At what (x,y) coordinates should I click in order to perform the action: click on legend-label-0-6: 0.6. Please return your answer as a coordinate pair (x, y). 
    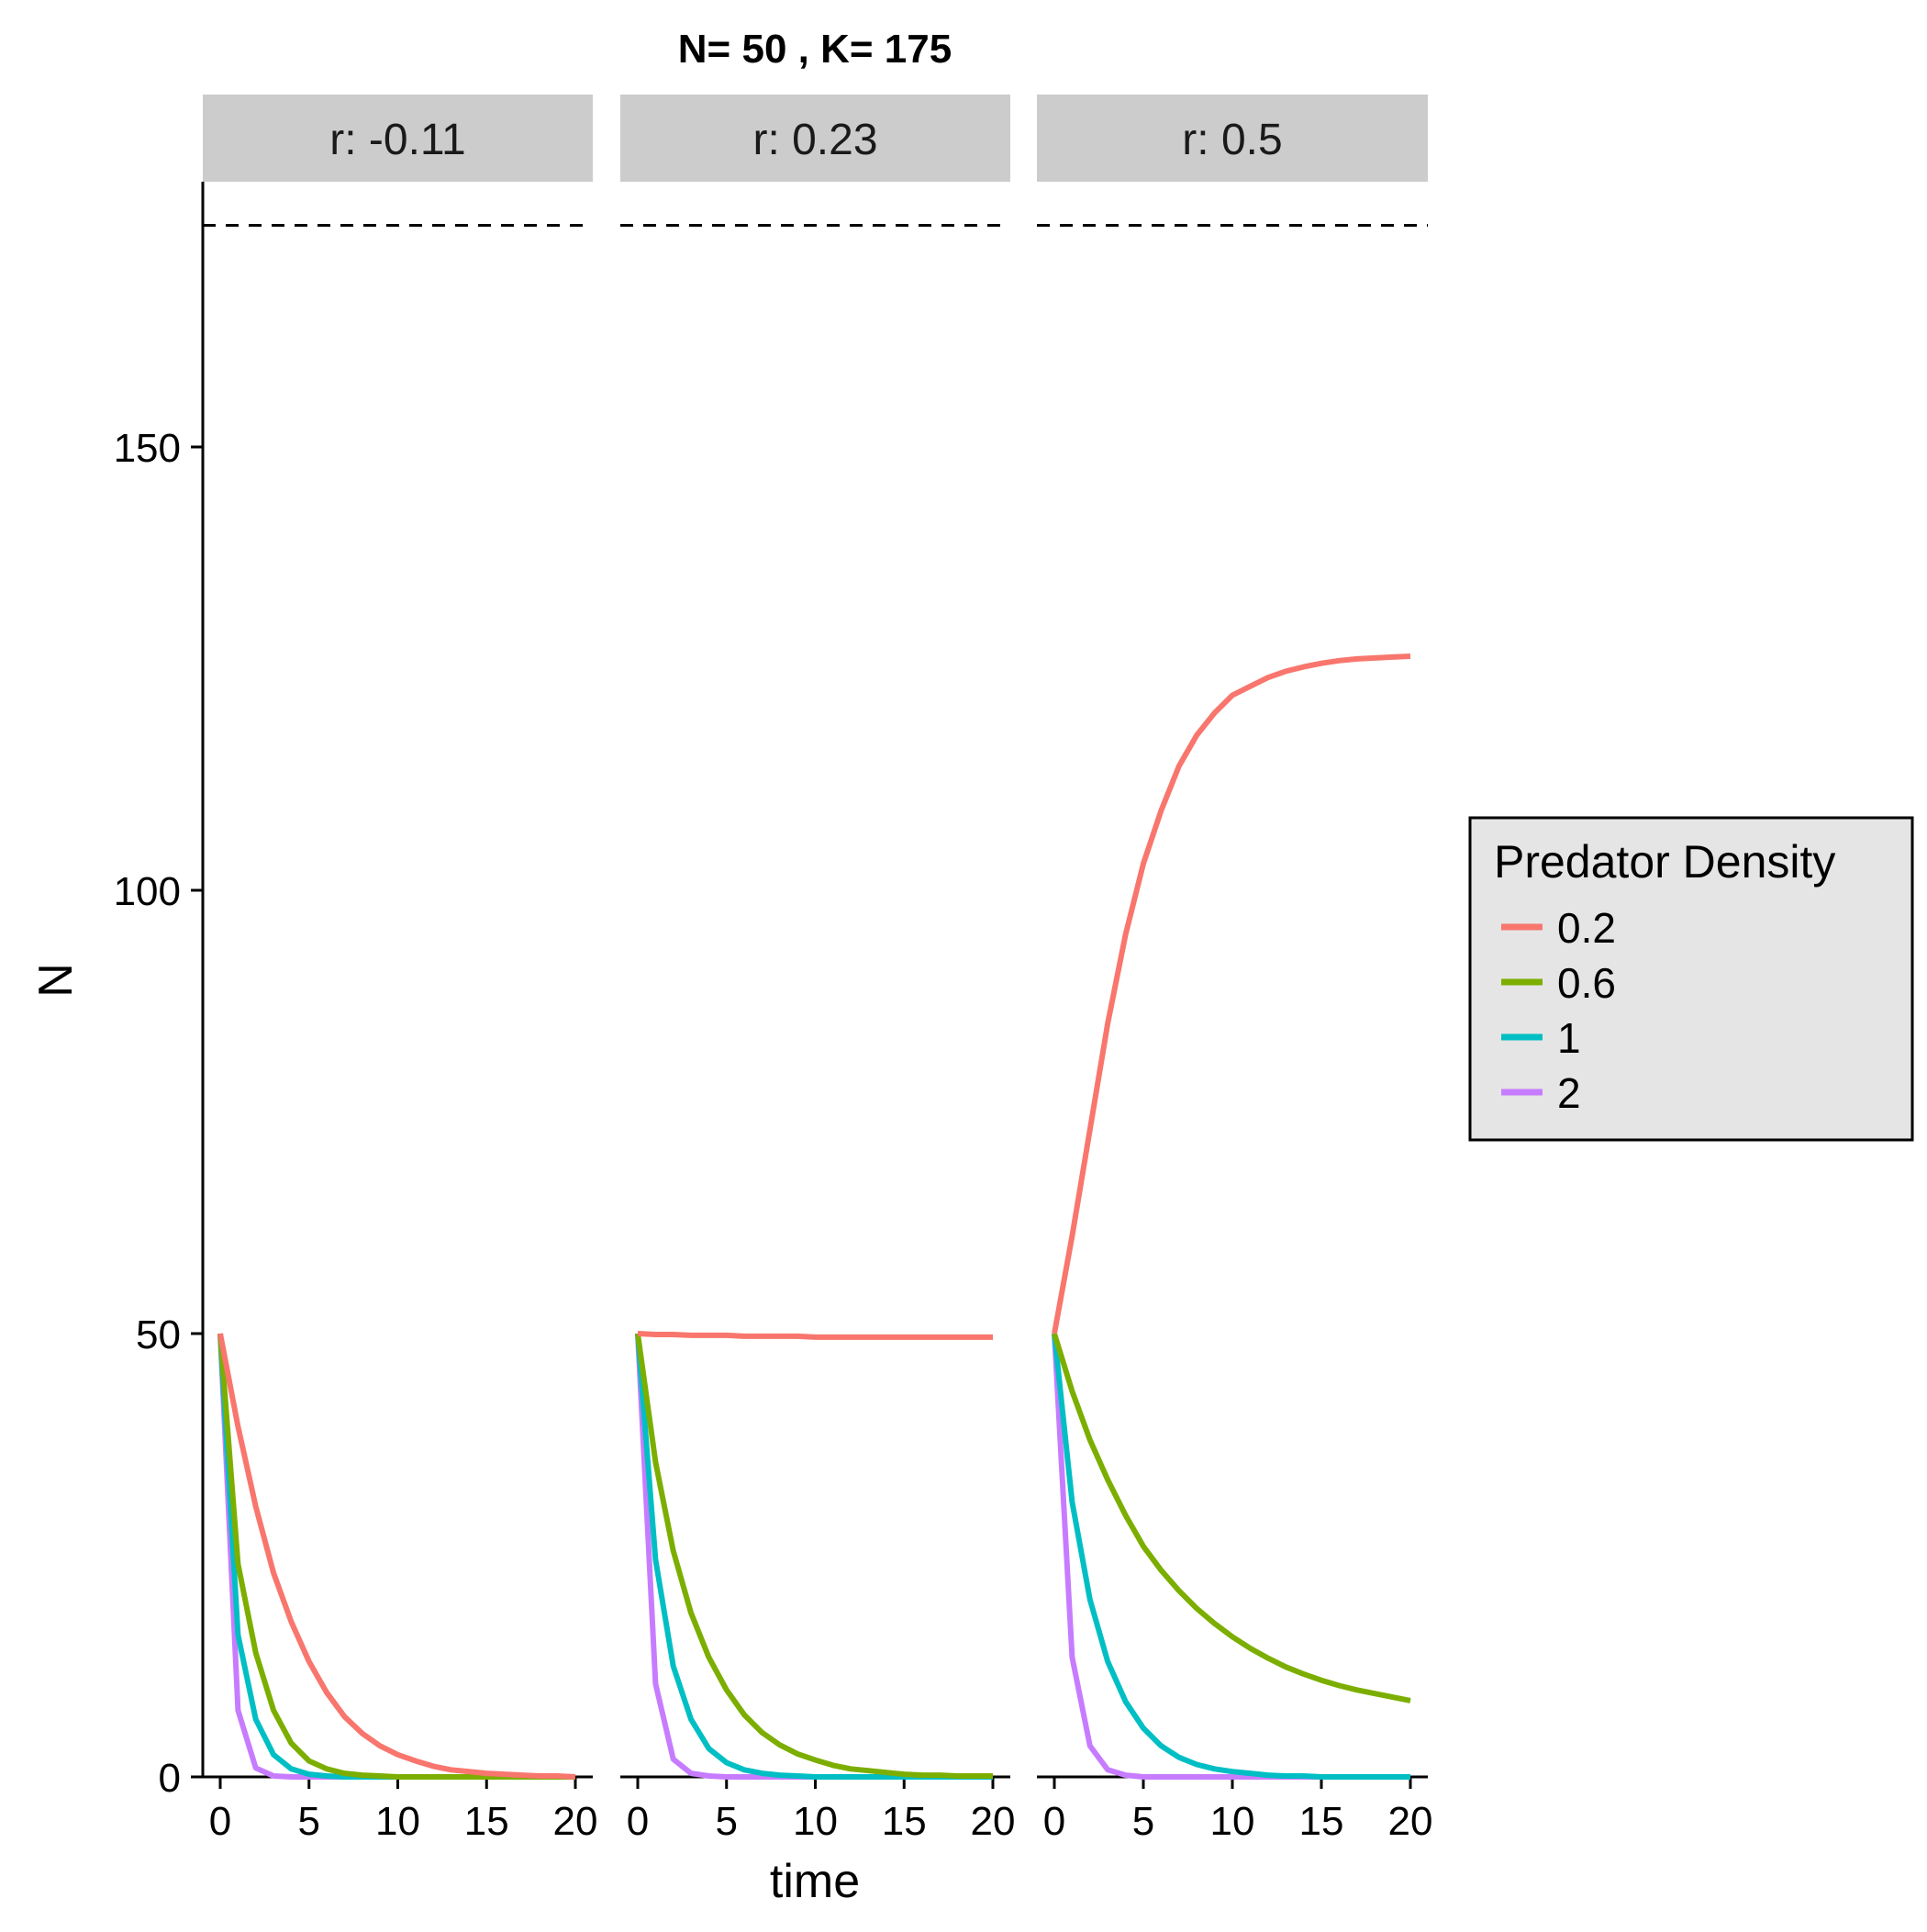
    Looking at the image, I should click on (1586, 983).